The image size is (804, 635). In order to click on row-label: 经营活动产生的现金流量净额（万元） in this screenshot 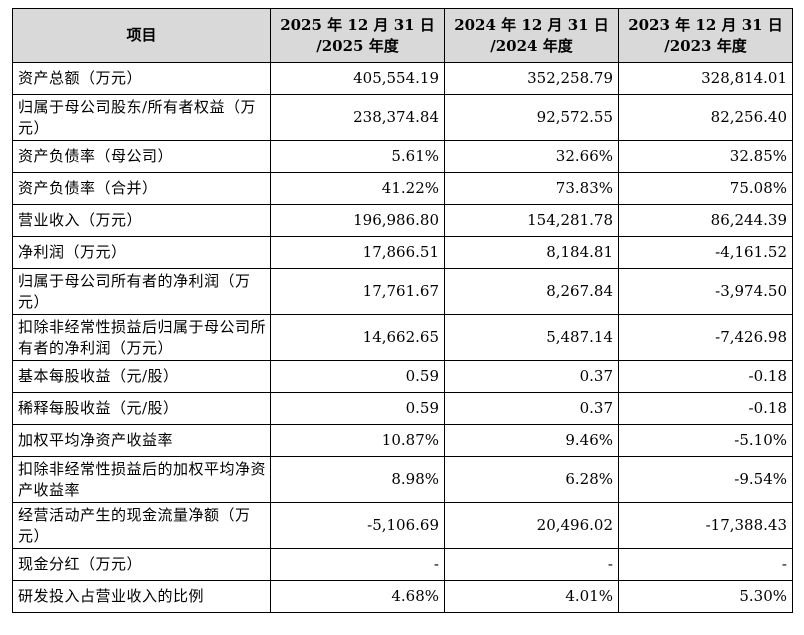, I will do `click(141, 525)`.